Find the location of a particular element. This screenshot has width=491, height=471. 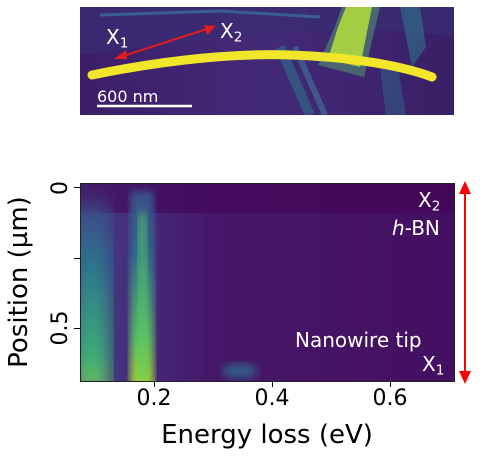

red-arrow-head-left is located at coordinates (120, 54).